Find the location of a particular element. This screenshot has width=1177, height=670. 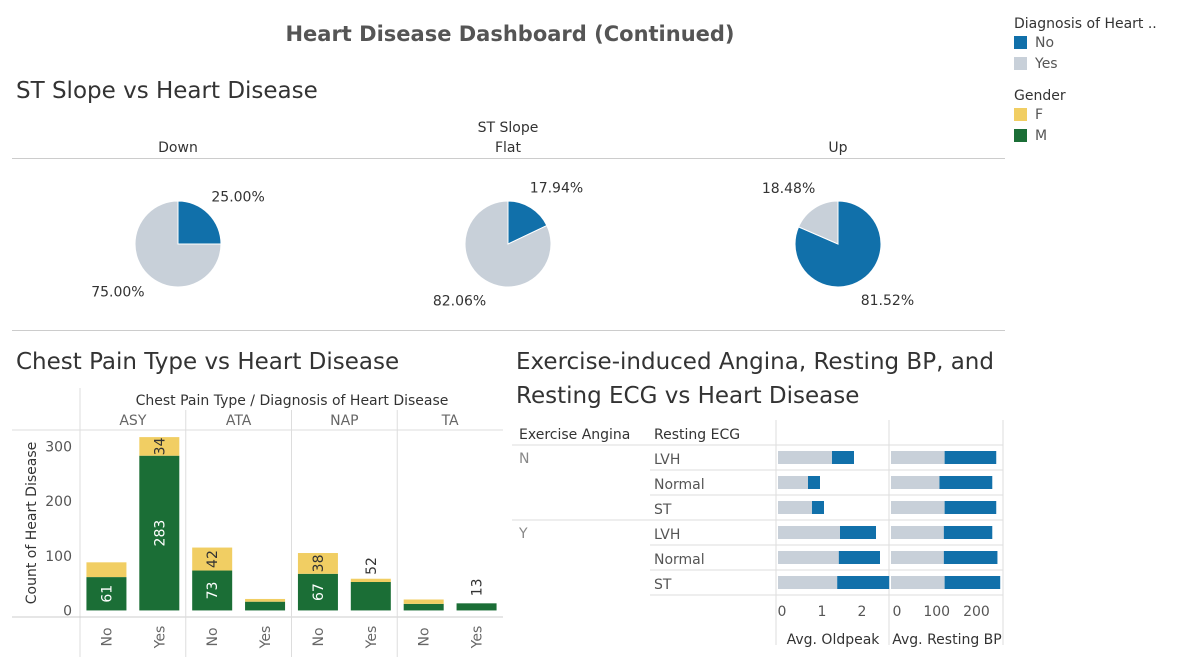

cp-x-label-ta-no: No is located at coordinates (425, 636).